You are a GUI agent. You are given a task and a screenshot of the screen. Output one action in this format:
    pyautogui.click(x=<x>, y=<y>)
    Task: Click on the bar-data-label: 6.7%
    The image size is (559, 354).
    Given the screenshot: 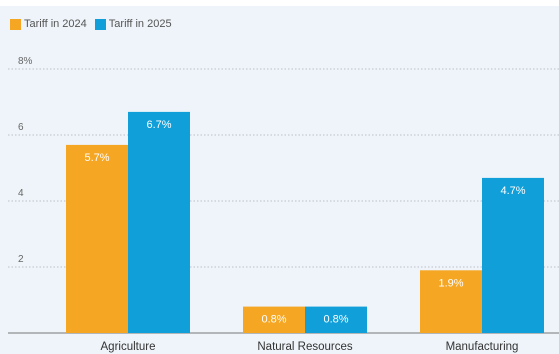 What is the action you would take?
    pyautogui.click(x=158, y=125)
    